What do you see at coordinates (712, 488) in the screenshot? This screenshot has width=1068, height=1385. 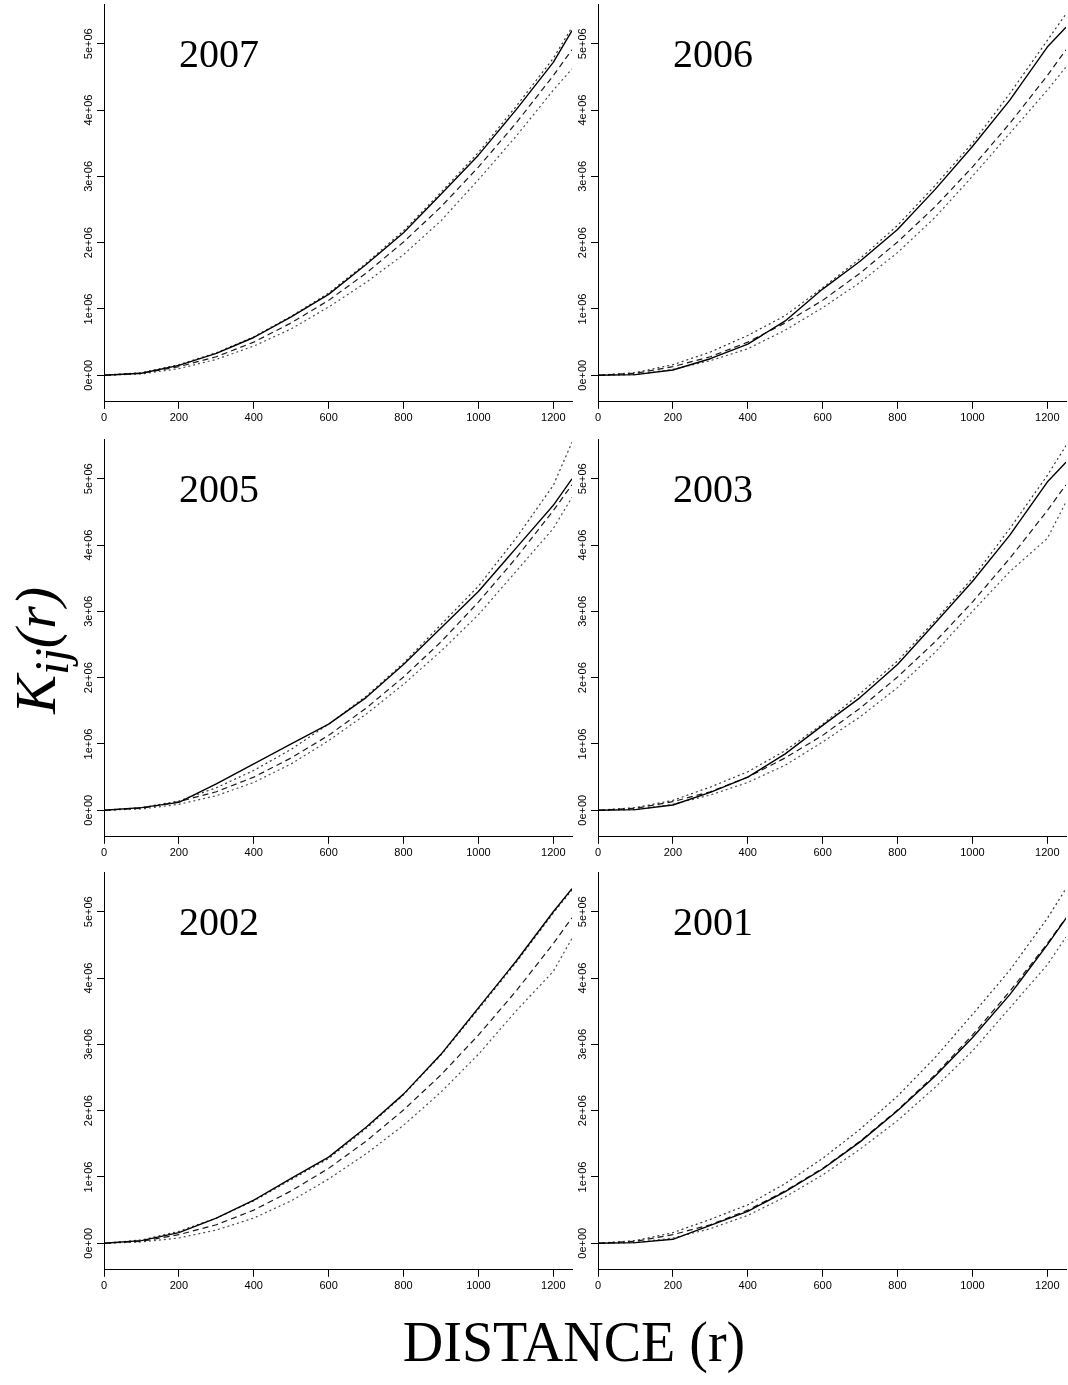 I see `text: 2003` at bounding box center [712, 488].